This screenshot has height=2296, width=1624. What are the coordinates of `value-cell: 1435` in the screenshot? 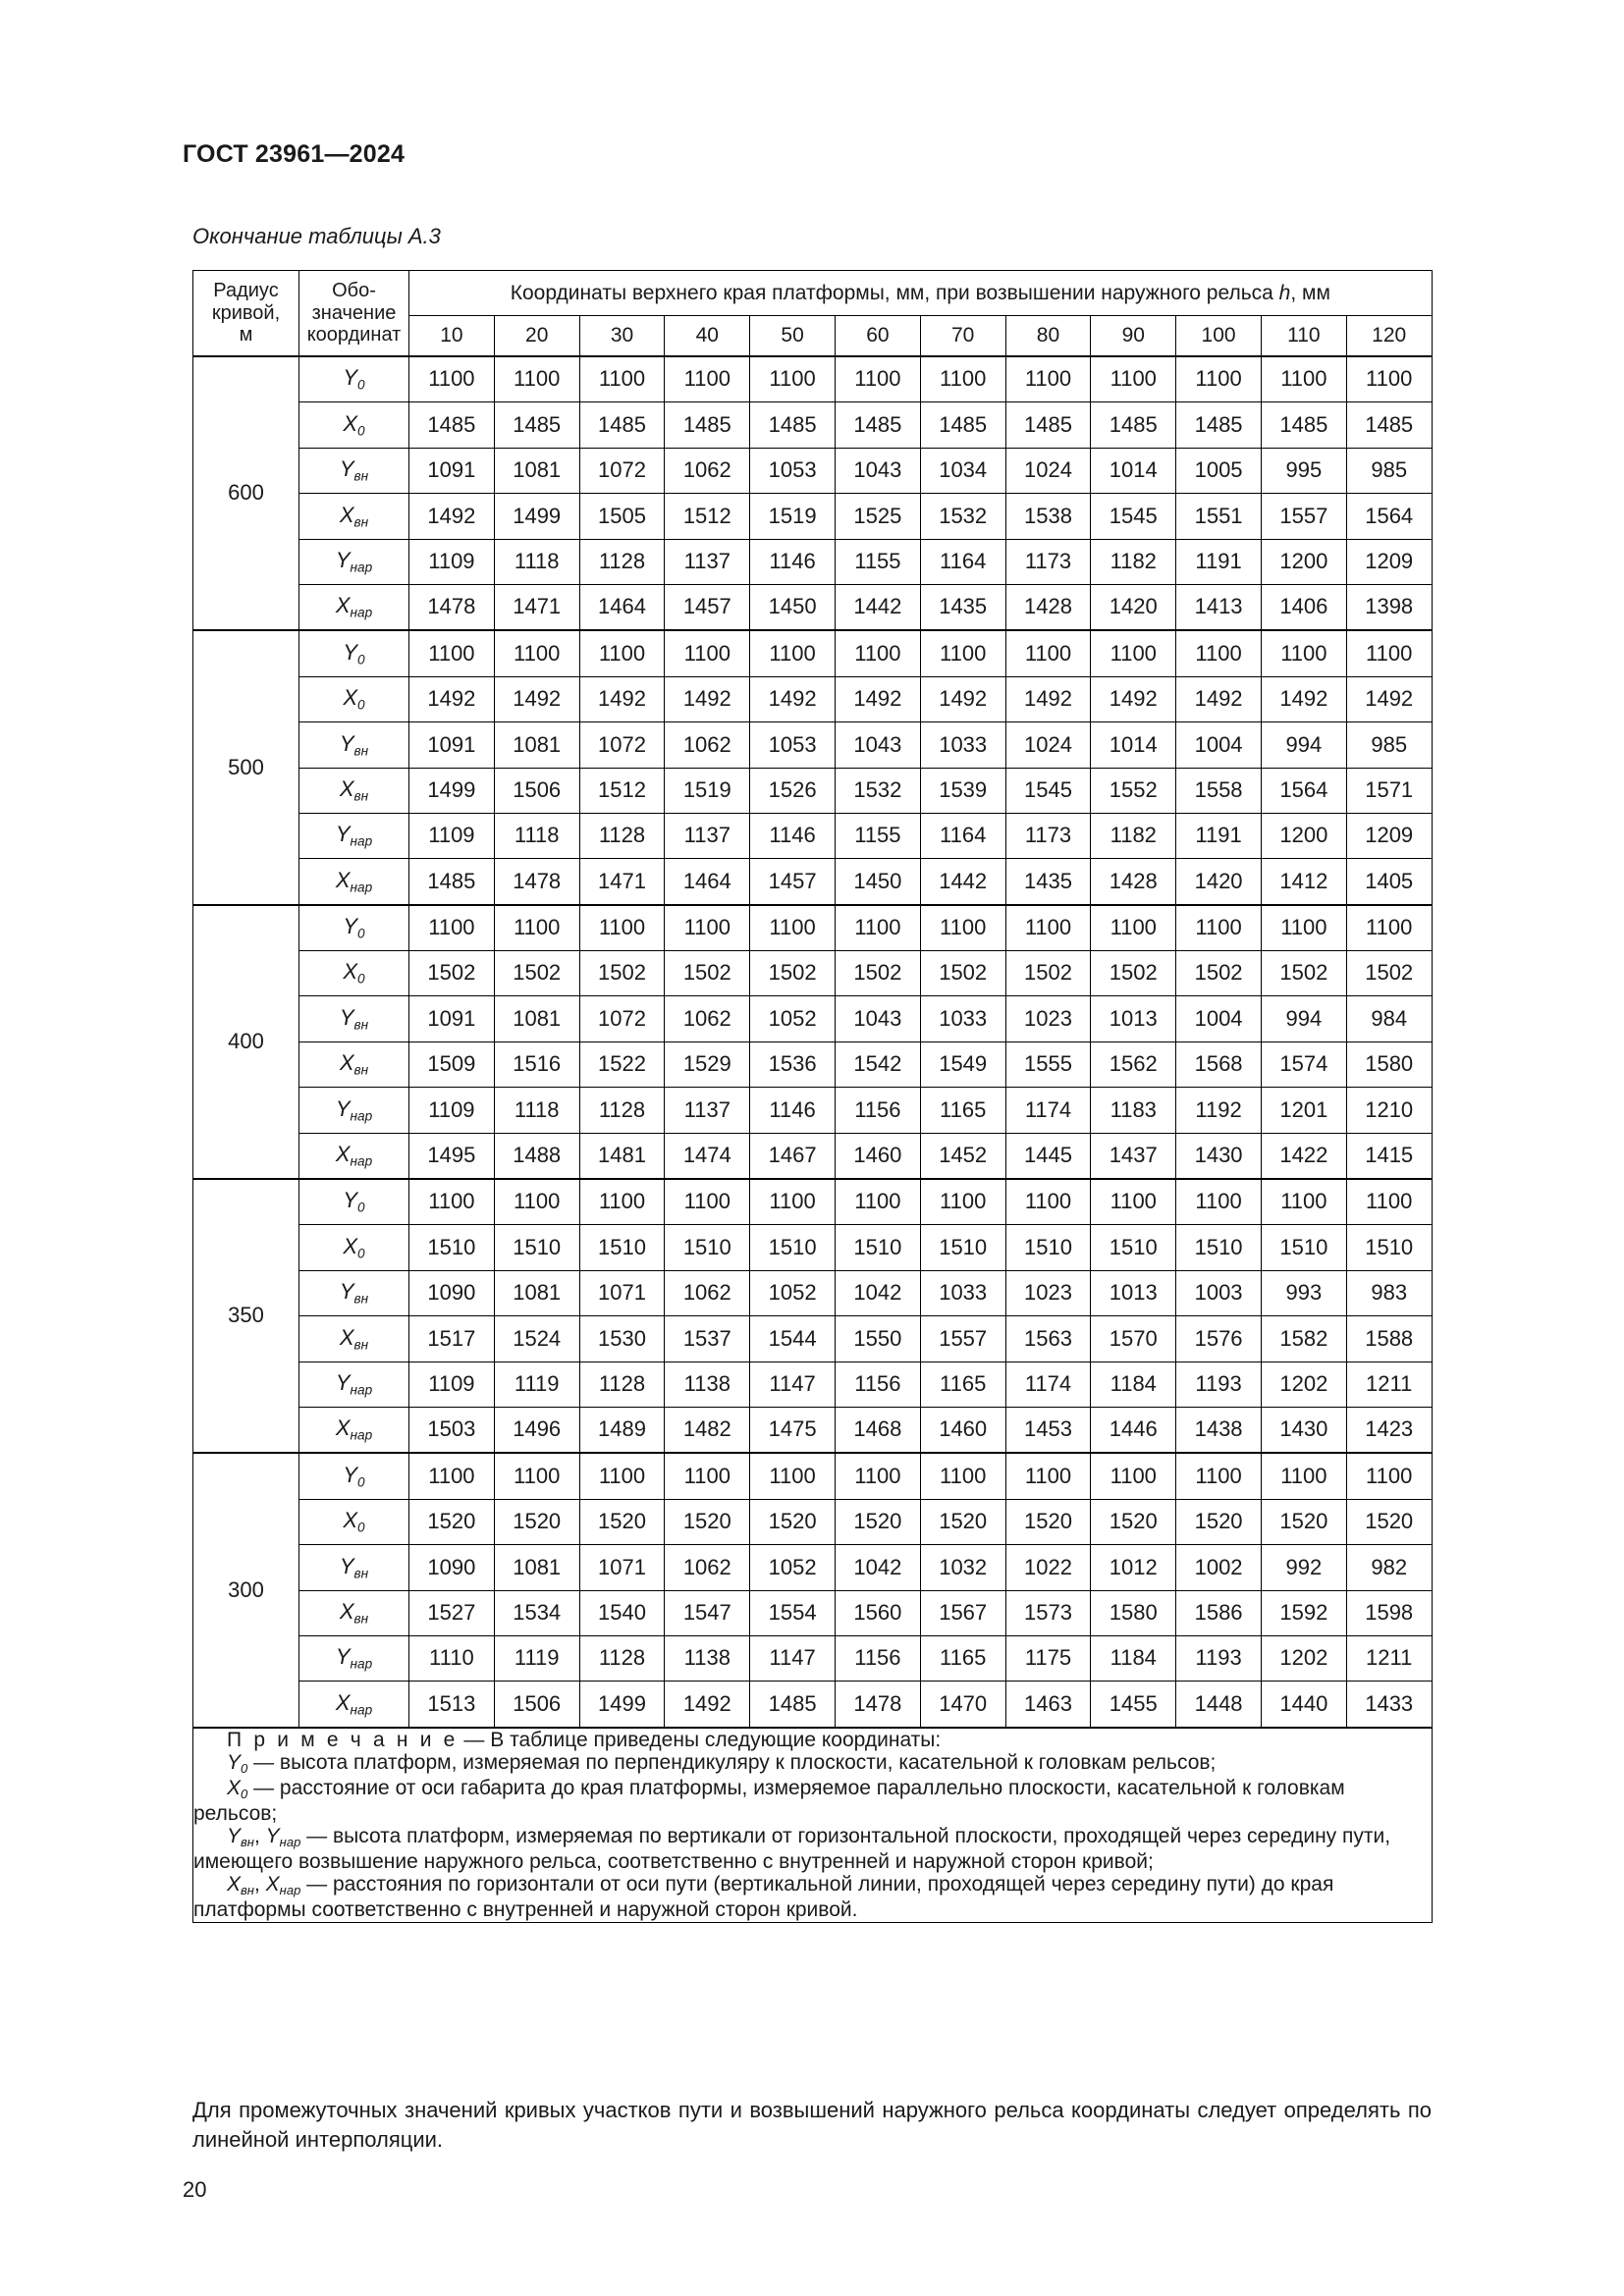 It's located at (962, 607).